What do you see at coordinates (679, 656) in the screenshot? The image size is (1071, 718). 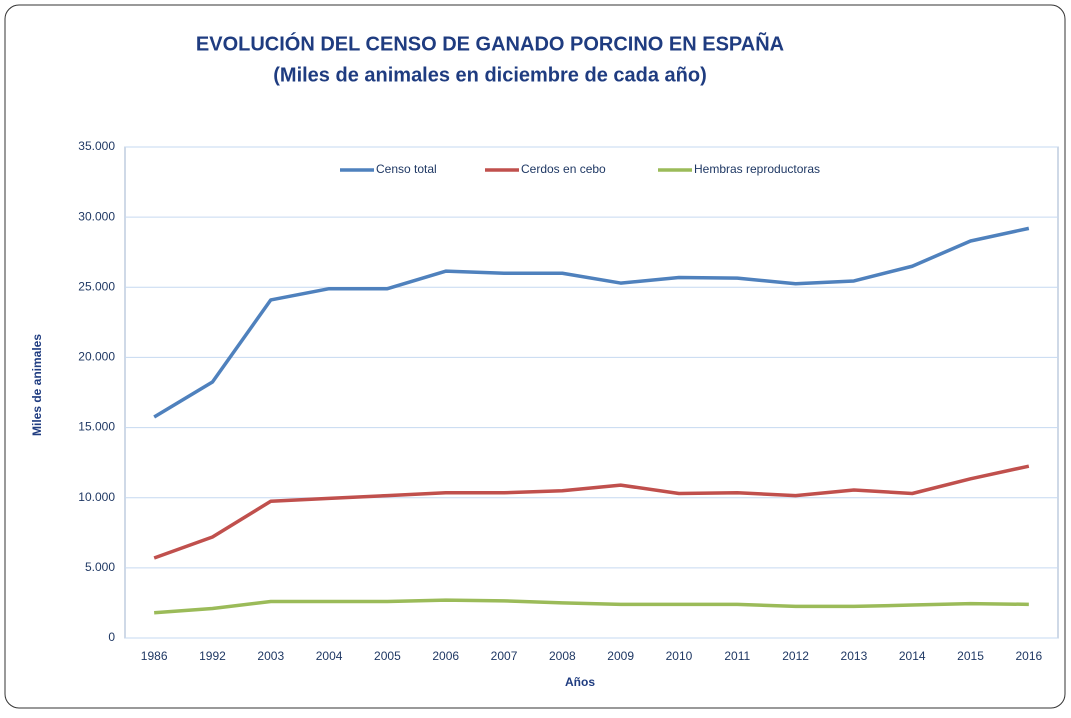 I see `x-tick-label: 2010` at bounding box center [679, 656].